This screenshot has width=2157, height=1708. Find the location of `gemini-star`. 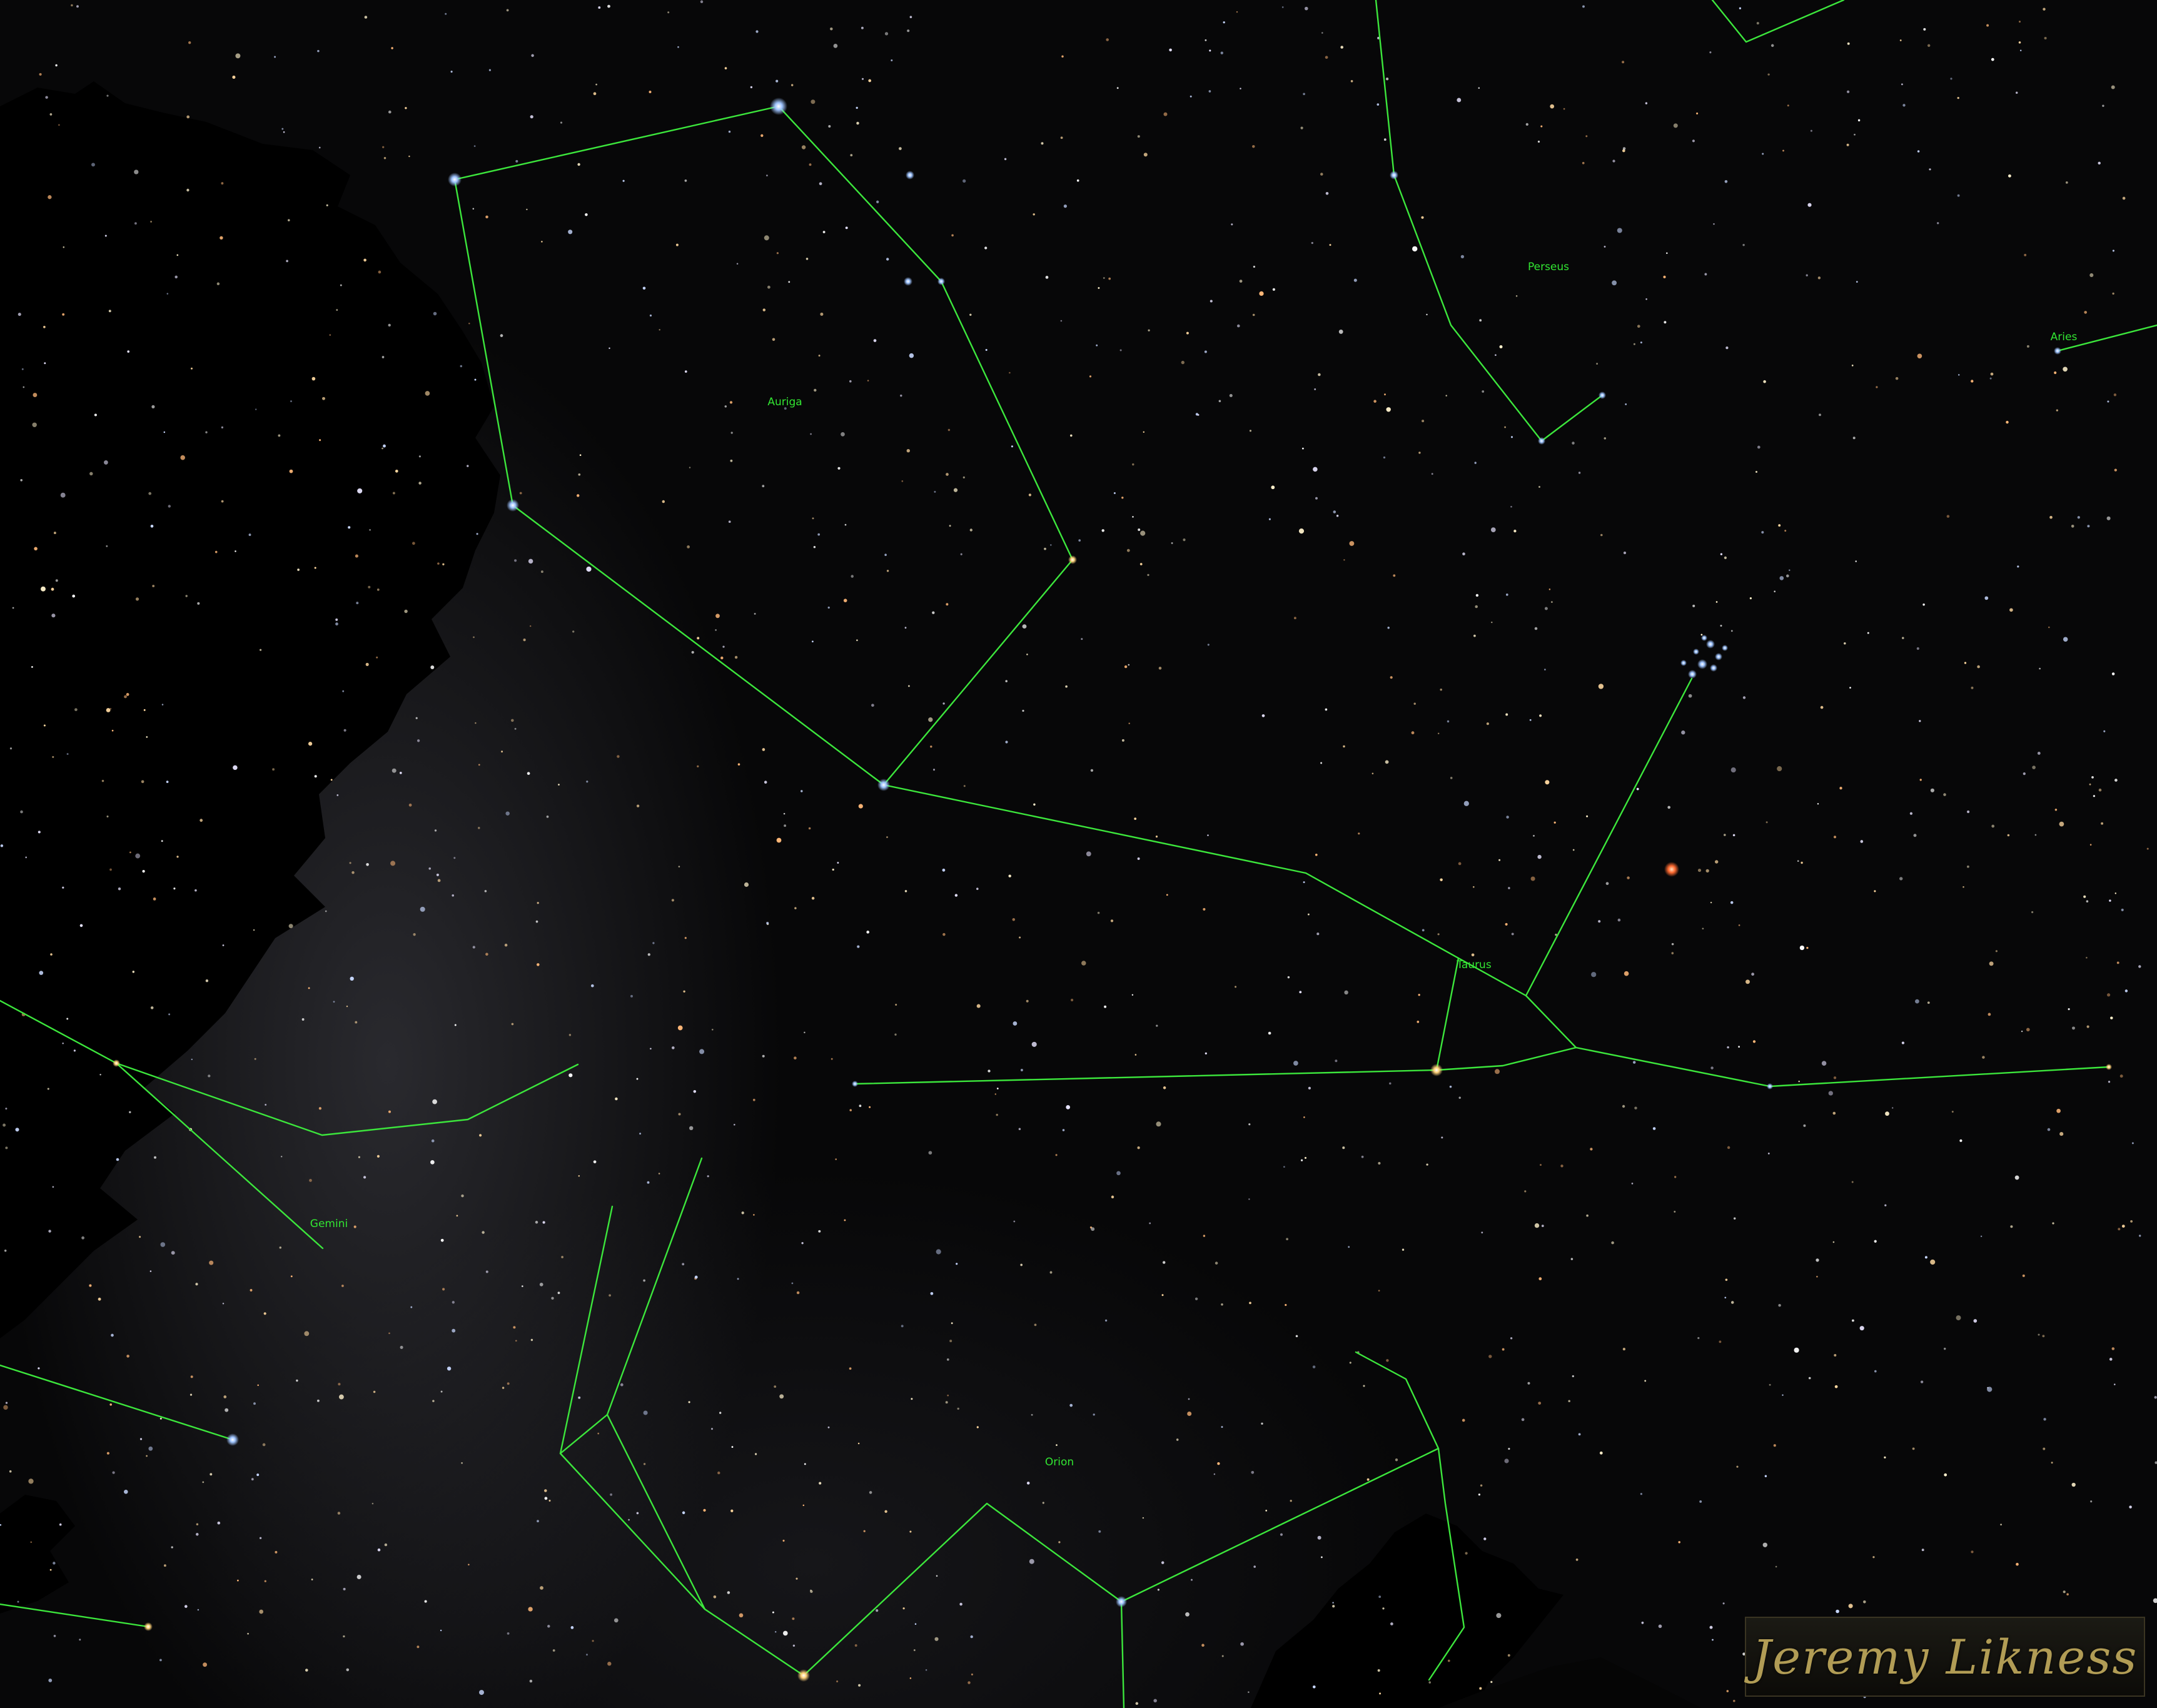

gemini-star is located at coordinates (233, 1439).